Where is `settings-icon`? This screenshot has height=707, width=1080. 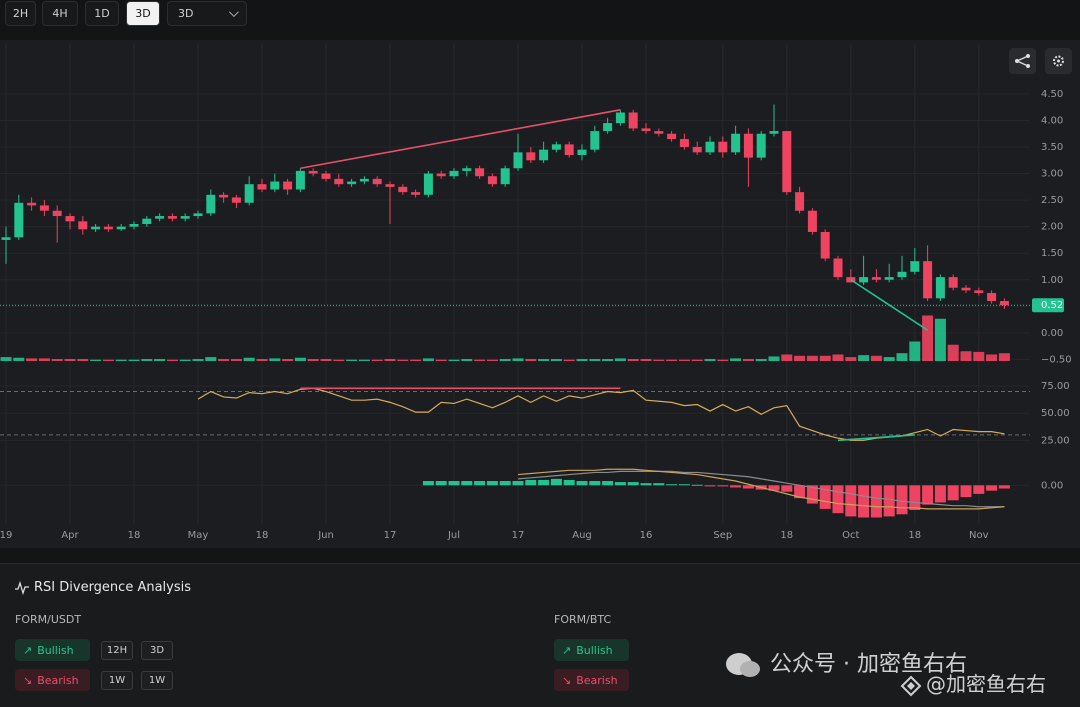
settings-icon is located at coordinates (1058, 61).